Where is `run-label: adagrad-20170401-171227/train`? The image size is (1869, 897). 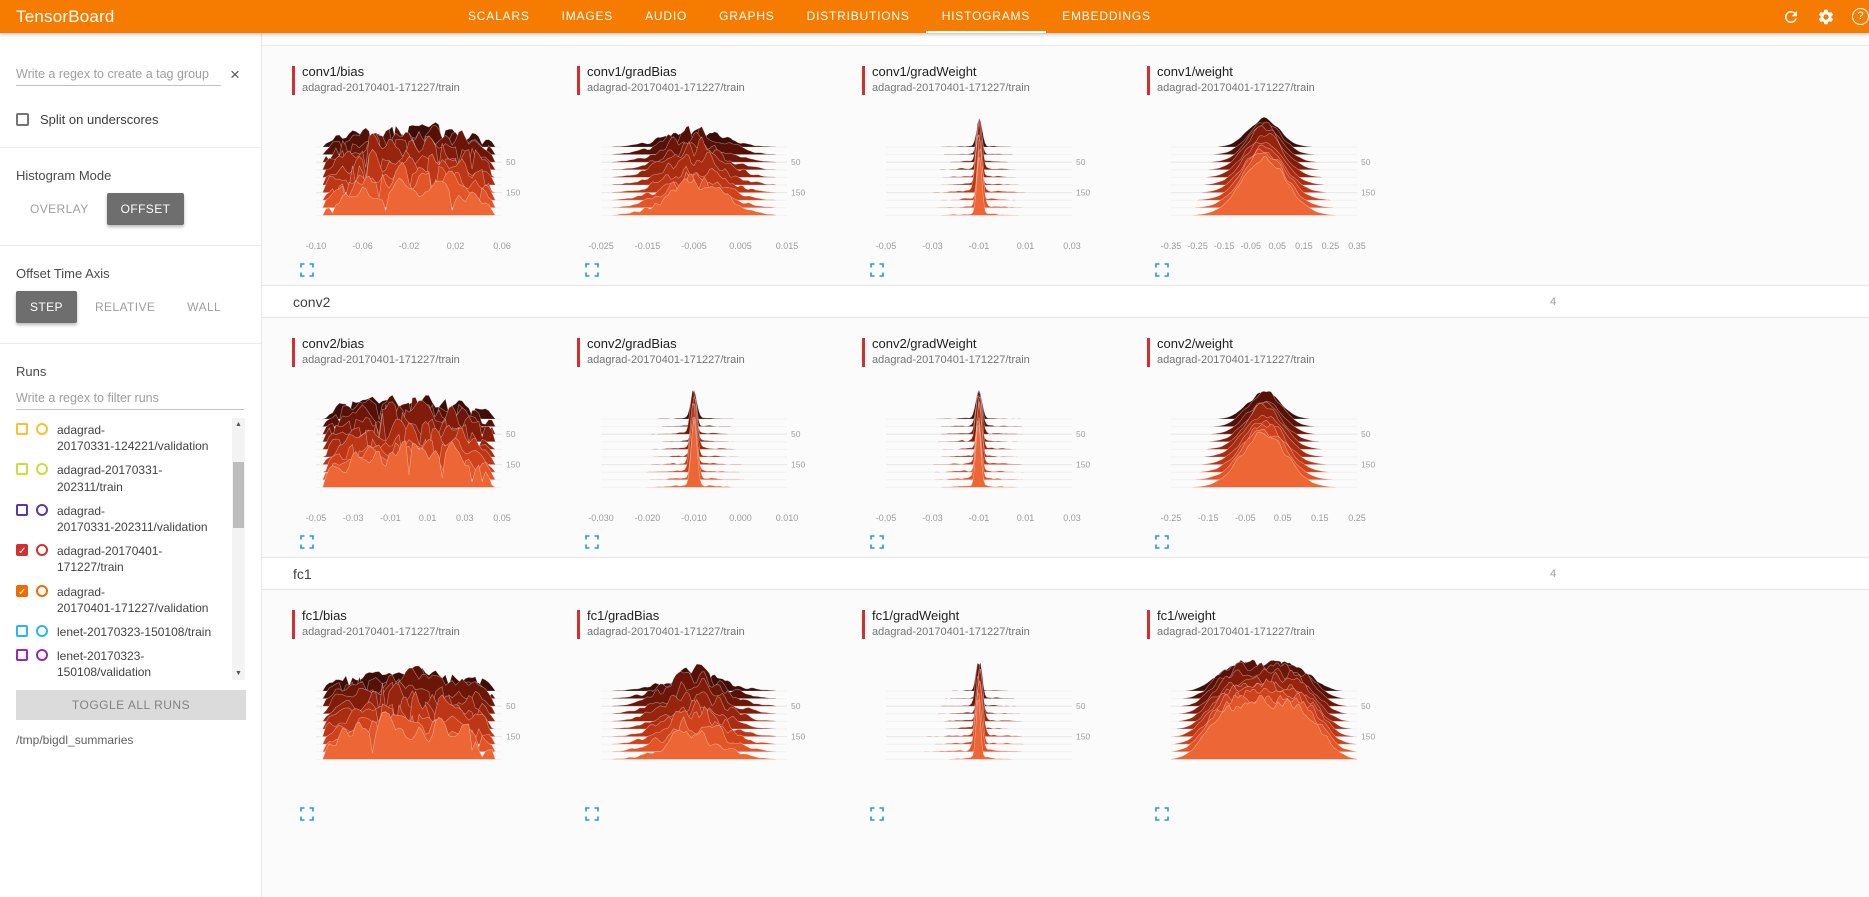
run-label: adagrad-20170401-171227/train is located at coordinates (110, 559).